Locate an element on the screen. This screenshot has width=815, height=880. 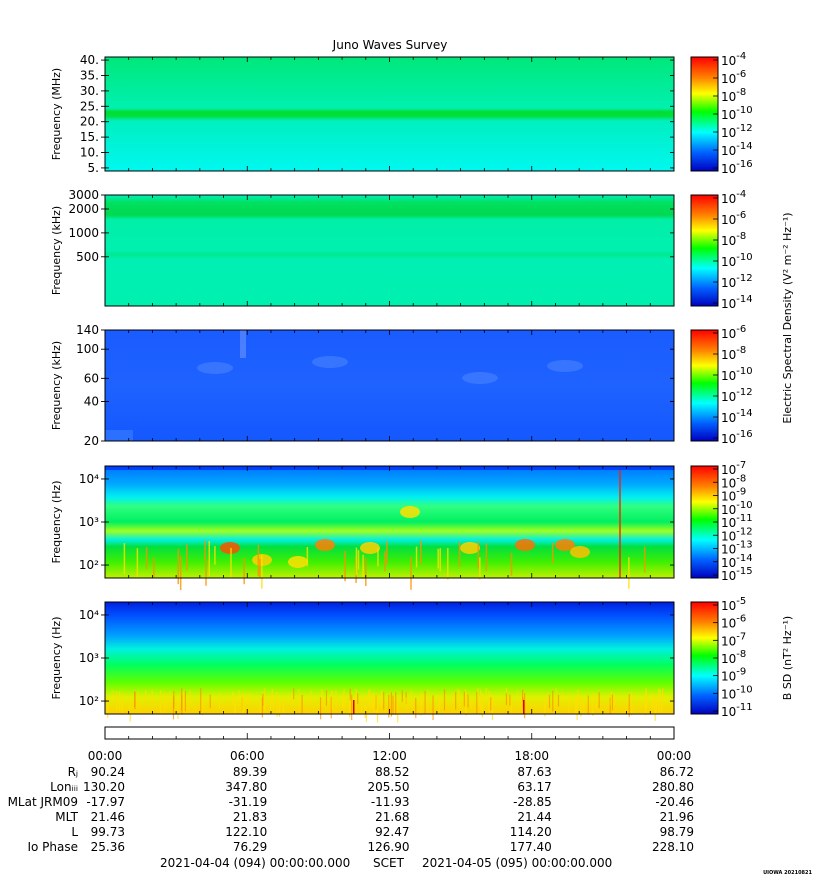
ephemeris-value: 126.90 is located at coordinates (389, 847).